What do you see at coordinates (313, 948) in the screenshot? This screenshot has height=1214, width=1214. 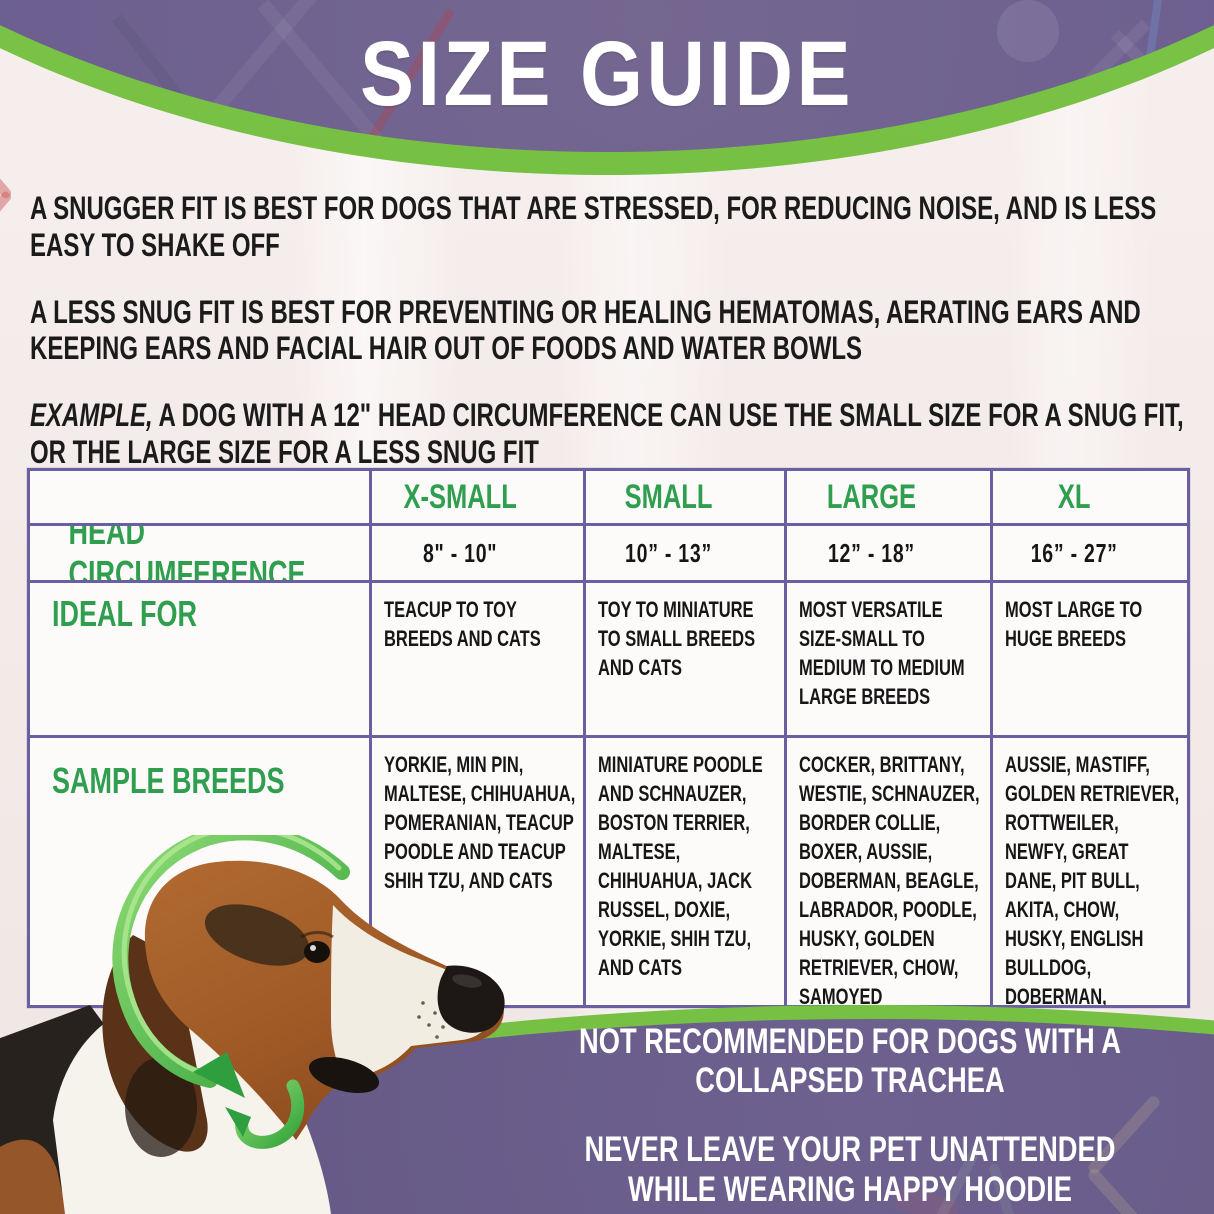 I see `dog-eye-glint` at bounding box center [313, 948].